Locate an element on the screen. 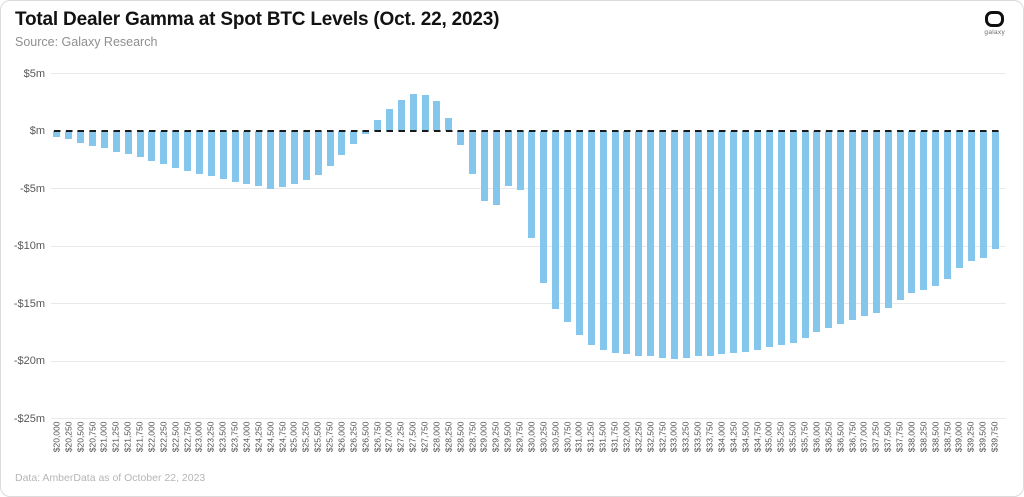 The width and height of the screenshot is (1024, 497). x-axis-tick-label: $20,000 is located at coordinates (56, 436).